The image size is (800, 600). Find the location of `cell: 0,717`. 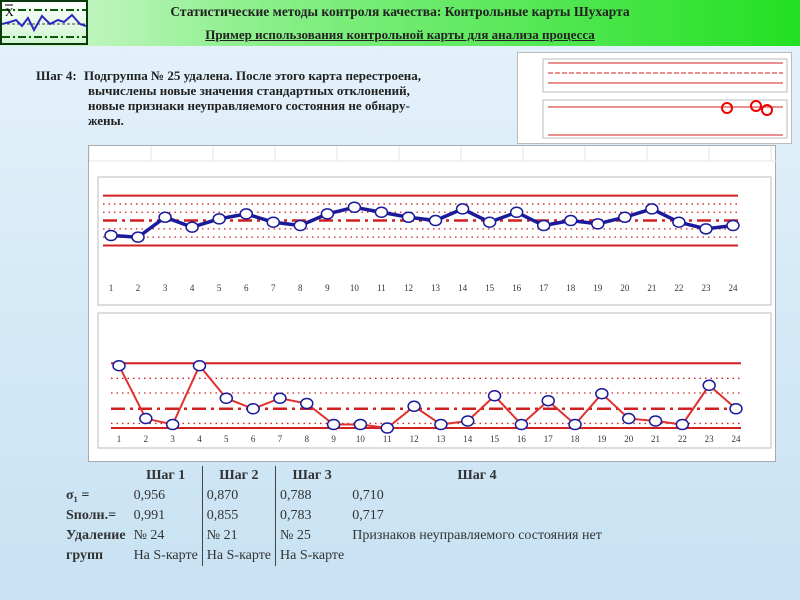

cell: 0,717 is located at coordinates (368, 515).